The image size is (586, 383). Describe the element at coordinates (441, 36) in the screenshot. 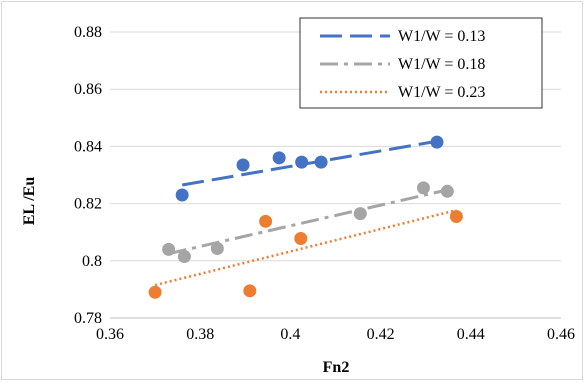

I see `legend-label: W1/W = 0.13` at that location.